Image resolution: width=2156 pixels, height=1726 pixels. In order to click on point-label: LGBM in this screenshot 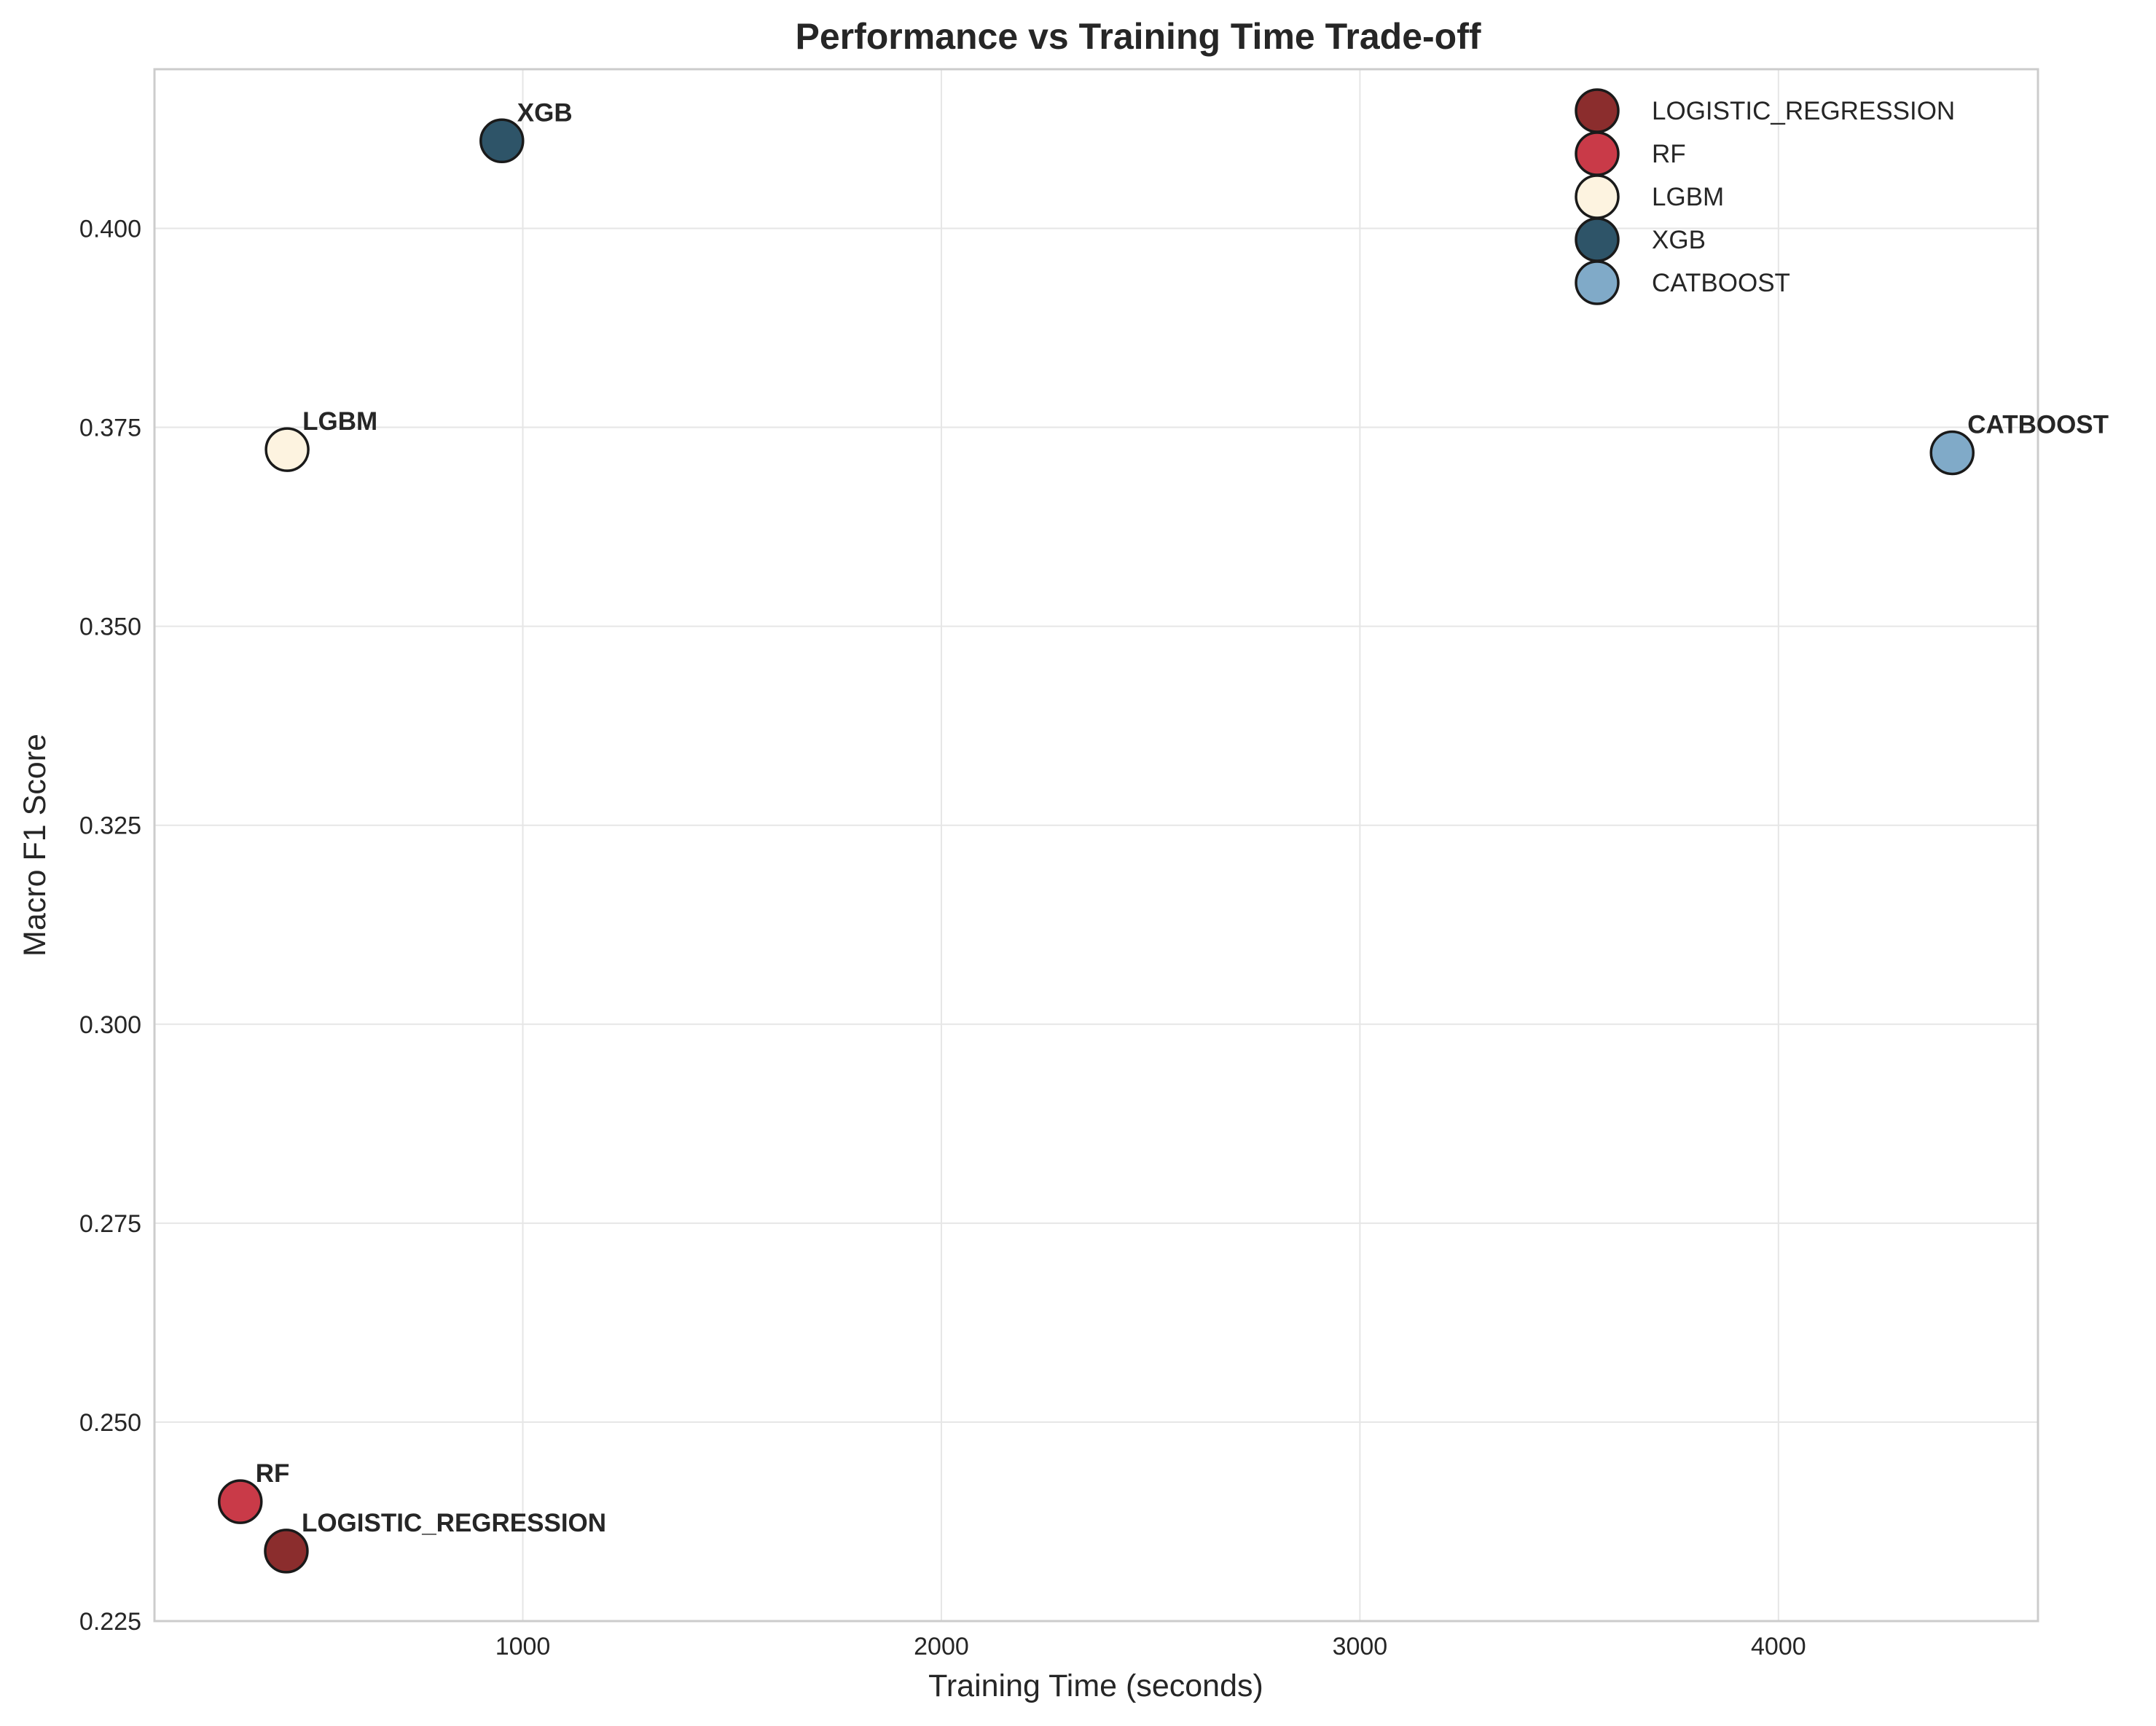, I will do `click(339, 422)`.